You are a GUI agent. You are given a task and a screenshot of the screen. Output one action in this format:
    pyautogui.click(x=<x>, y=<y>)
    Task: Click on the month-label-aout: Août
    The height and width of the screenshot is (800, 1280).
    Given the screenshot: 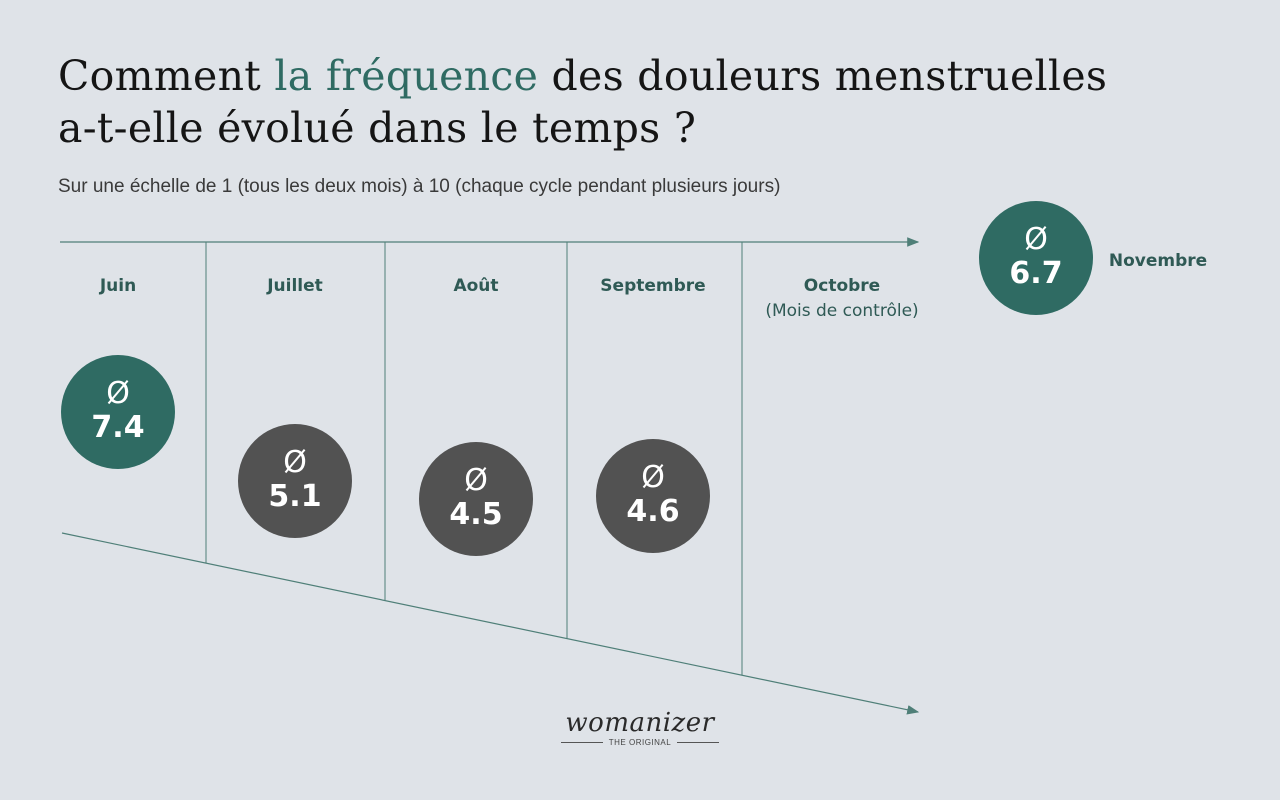 What is the action you would take?
    pyautogui.click(x=476, y=286)
    